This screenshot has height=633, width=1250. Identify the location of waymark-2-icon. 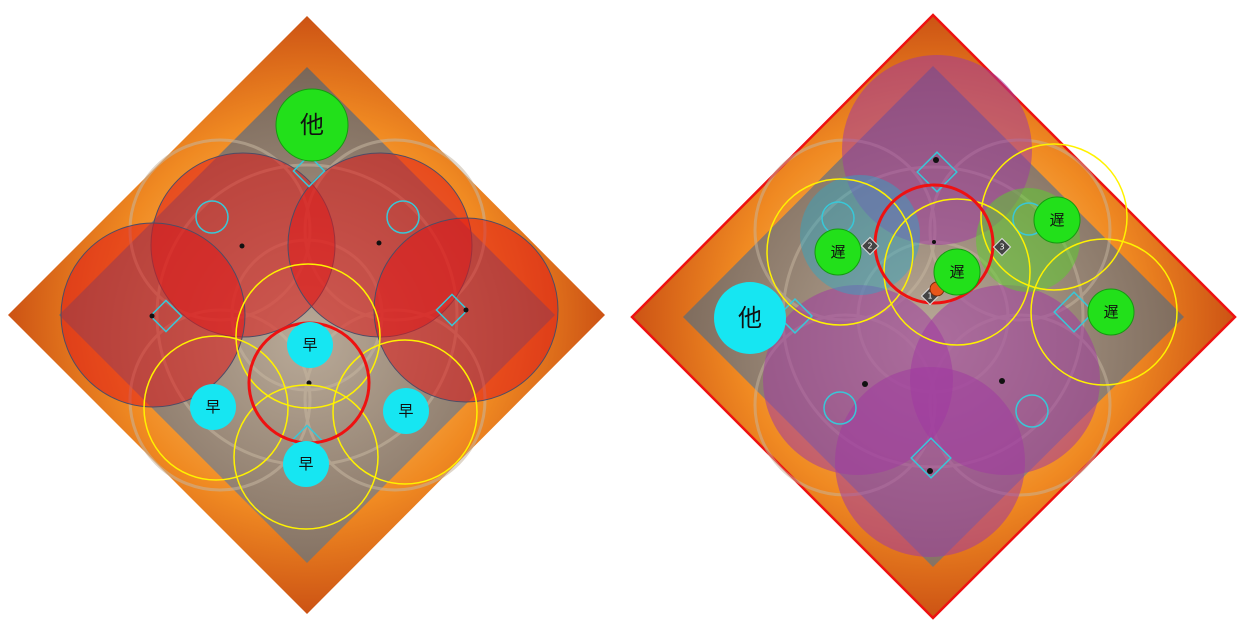
(870, 246).